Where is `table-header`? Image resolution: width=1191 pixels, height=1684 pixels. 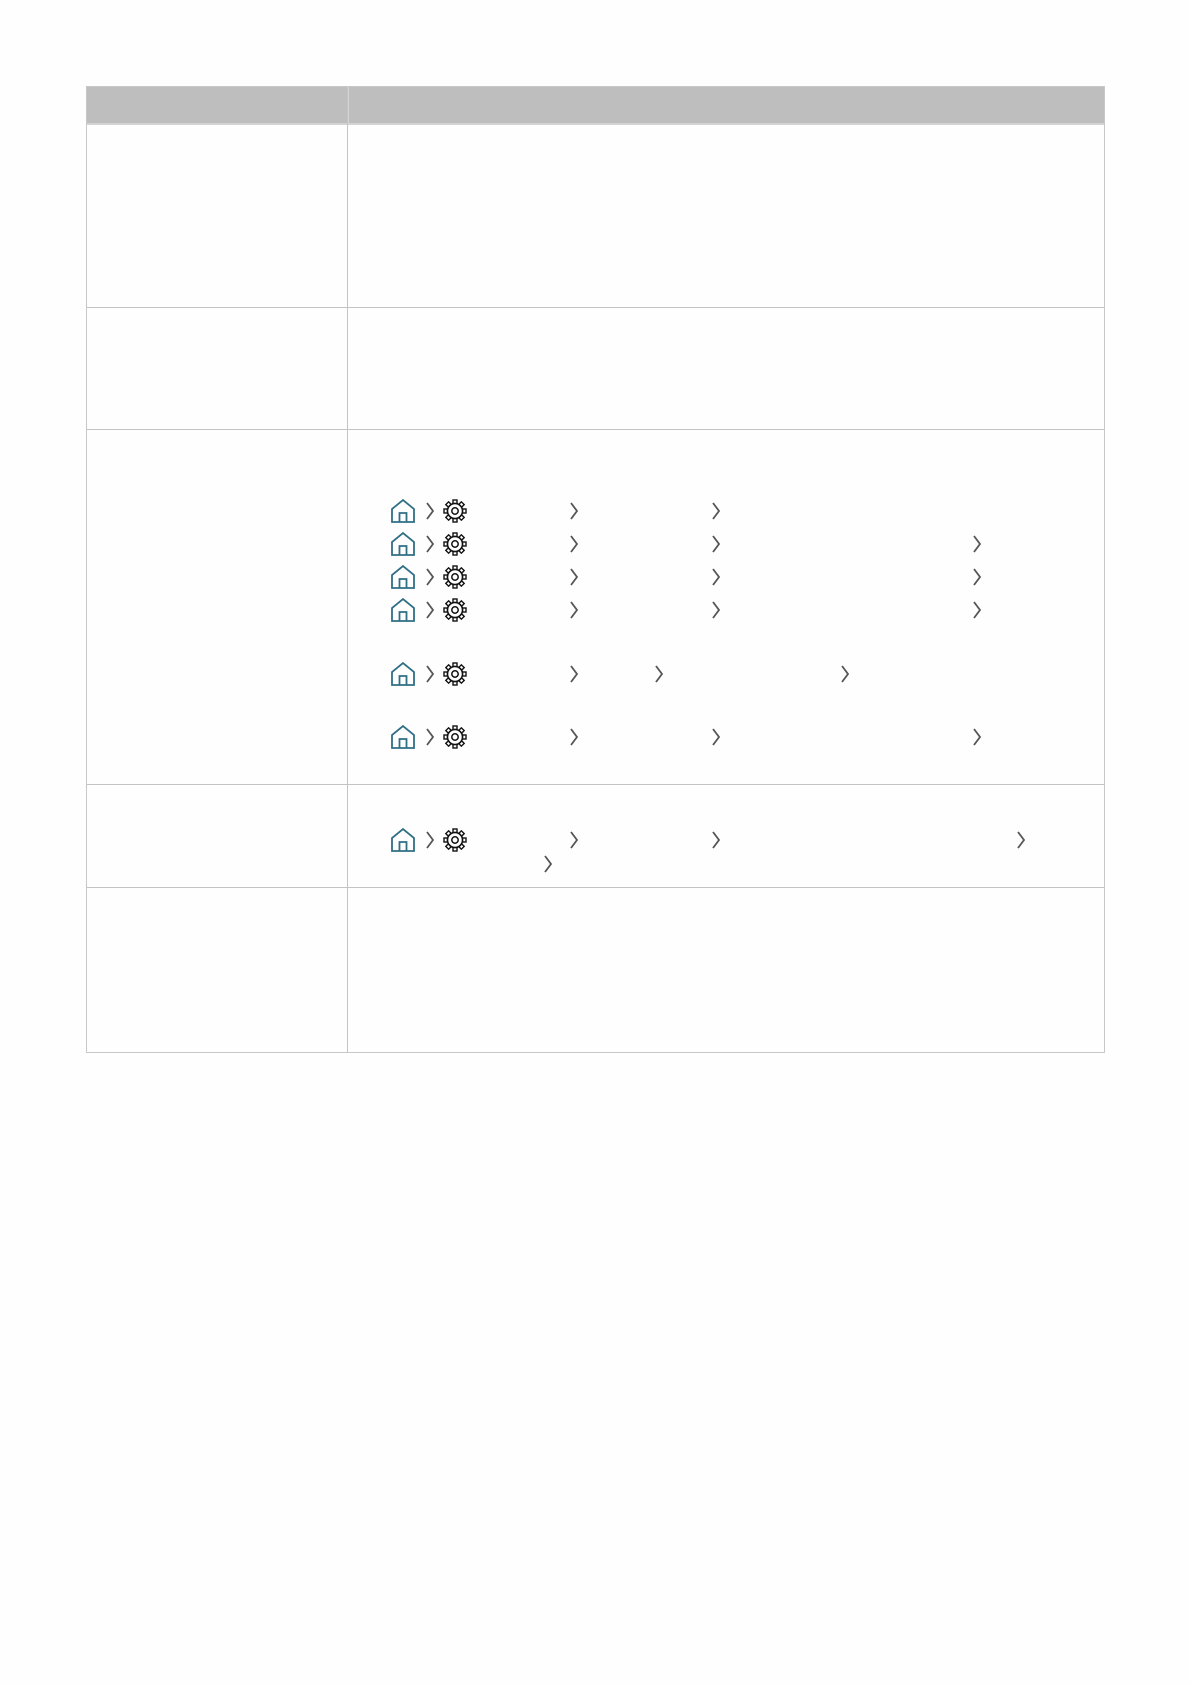 table-header is located at coordinates (595, 106).